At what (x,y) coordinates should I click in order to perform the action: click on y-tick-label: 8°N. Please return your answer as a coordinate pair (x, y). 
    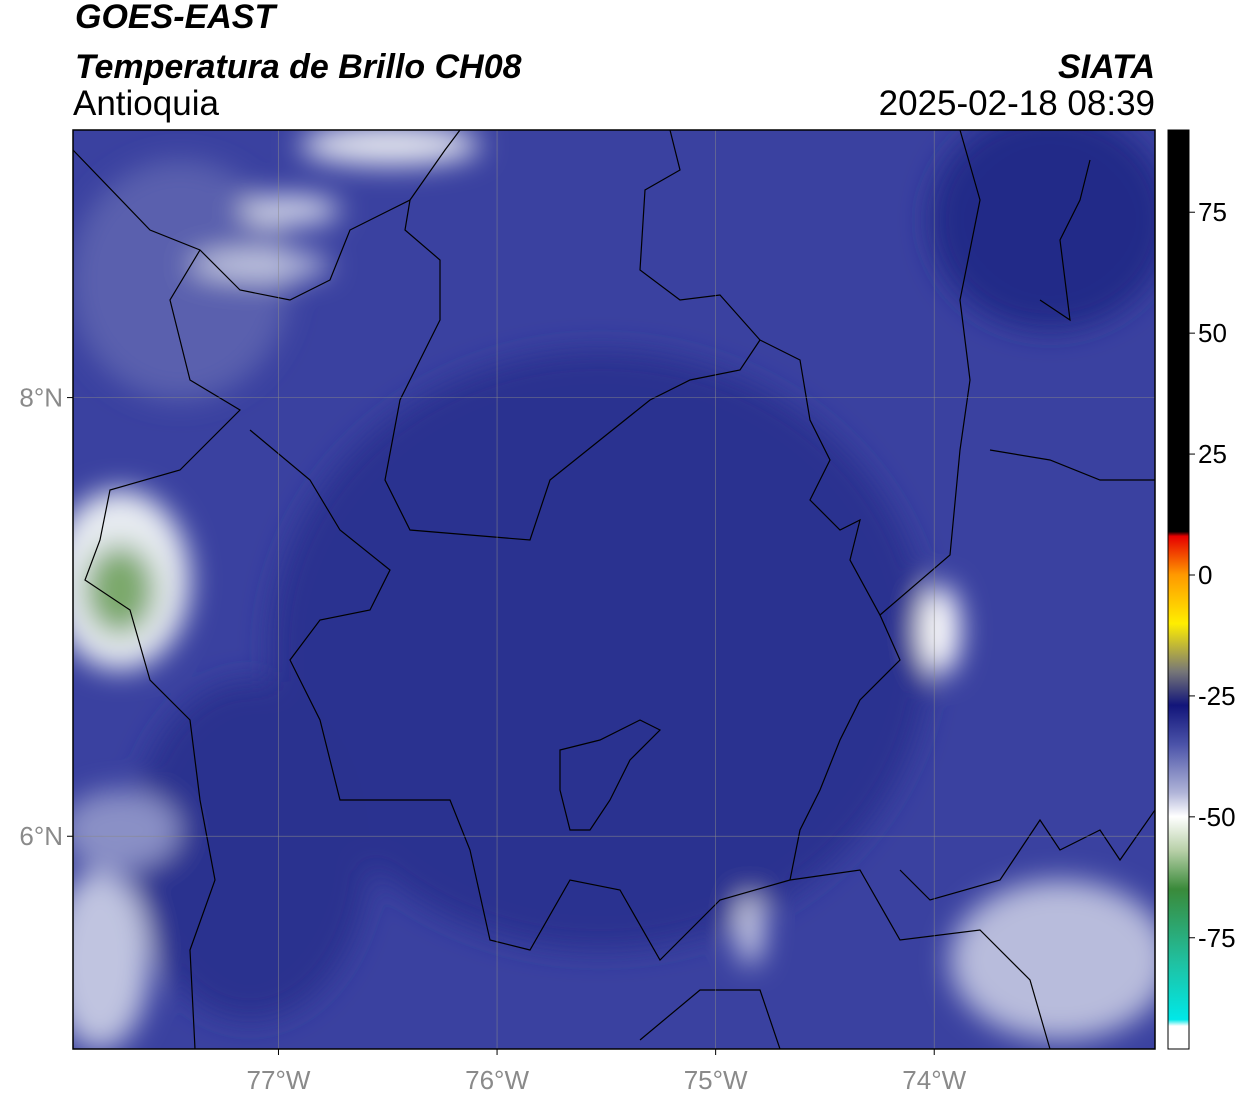
    Looking at the image, I should click on (41, 398).